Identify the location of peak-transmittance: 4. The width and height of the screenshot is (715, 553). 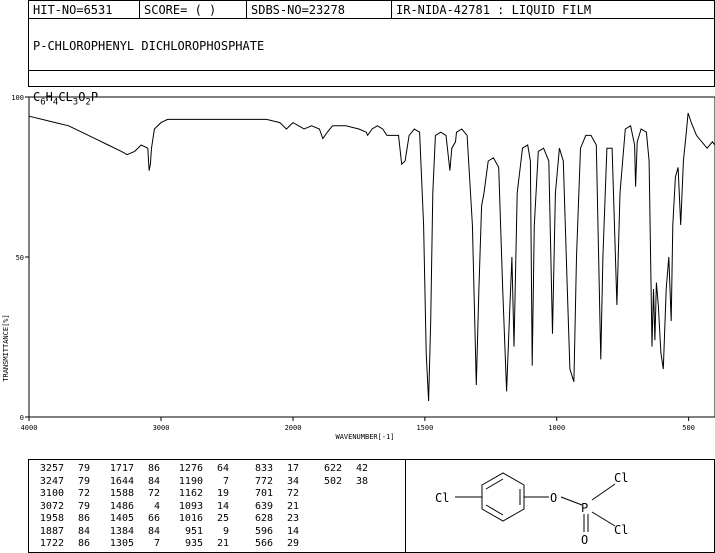
(156, 506).